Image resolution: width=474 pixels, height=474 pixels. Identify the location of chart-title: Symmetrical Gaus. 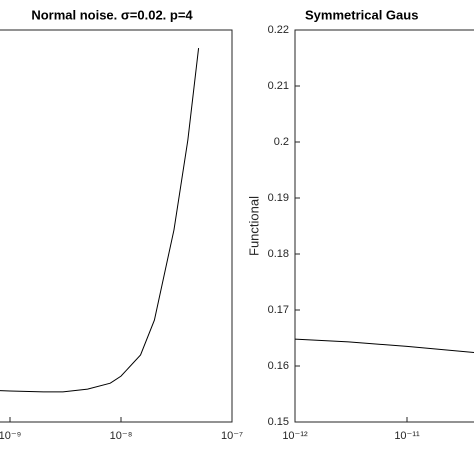
(361, 14).